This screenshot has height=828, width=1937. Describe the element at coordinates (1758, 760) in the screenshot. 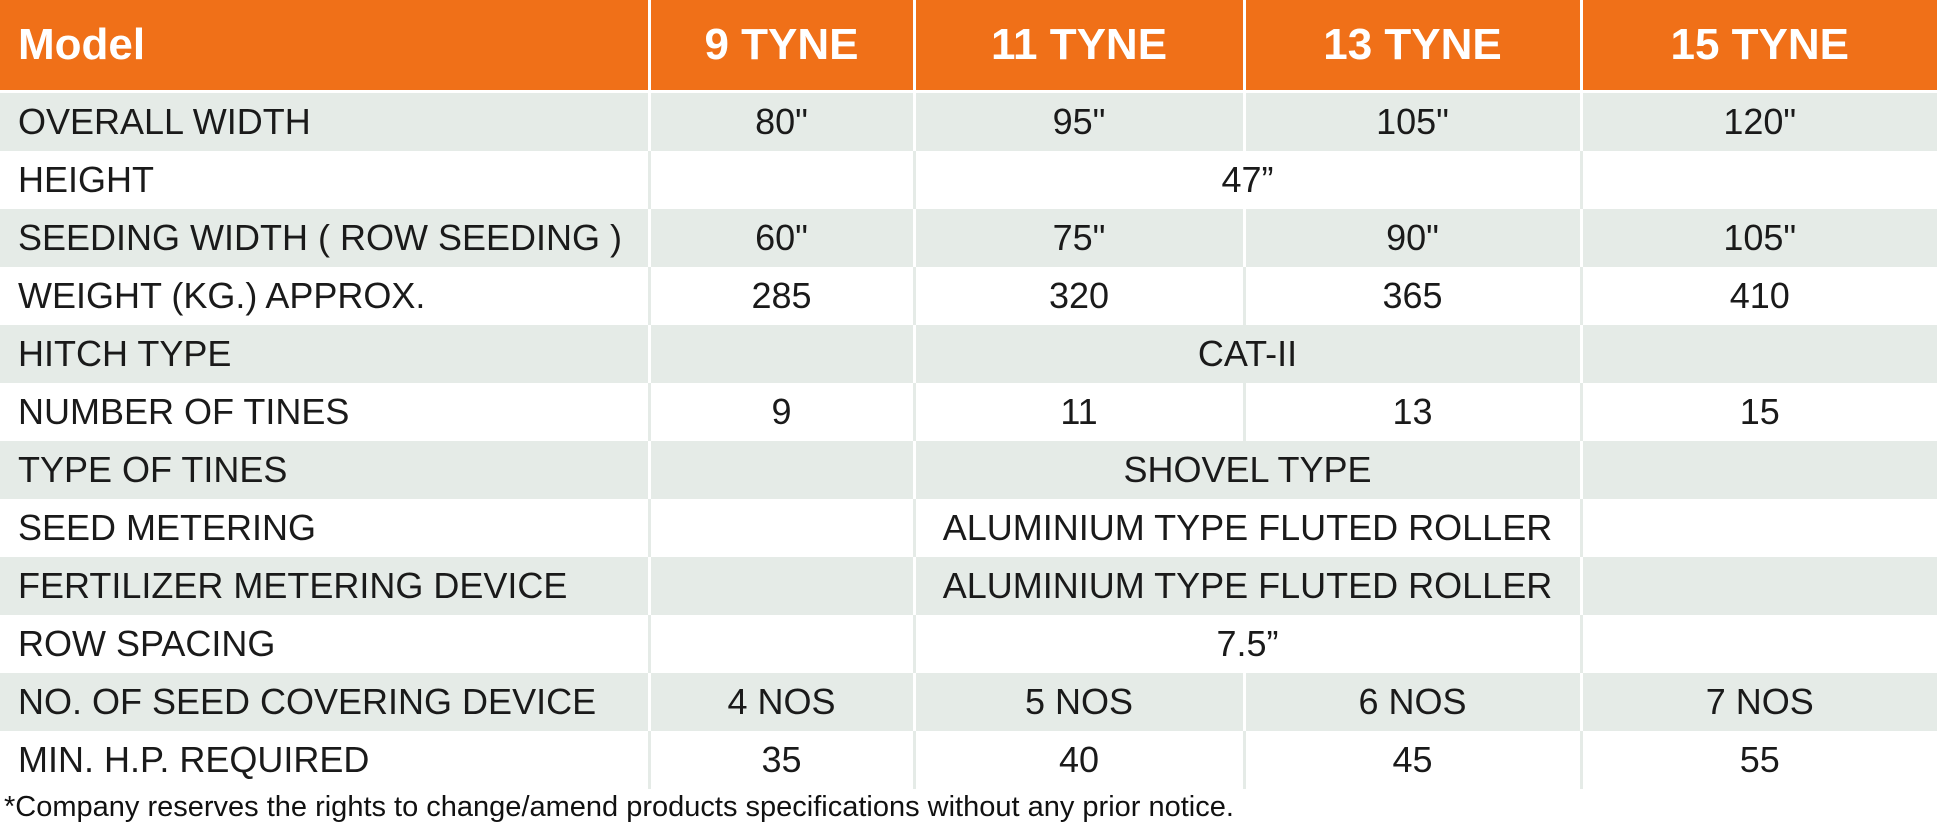

I see `value-cell: 55` at that location.